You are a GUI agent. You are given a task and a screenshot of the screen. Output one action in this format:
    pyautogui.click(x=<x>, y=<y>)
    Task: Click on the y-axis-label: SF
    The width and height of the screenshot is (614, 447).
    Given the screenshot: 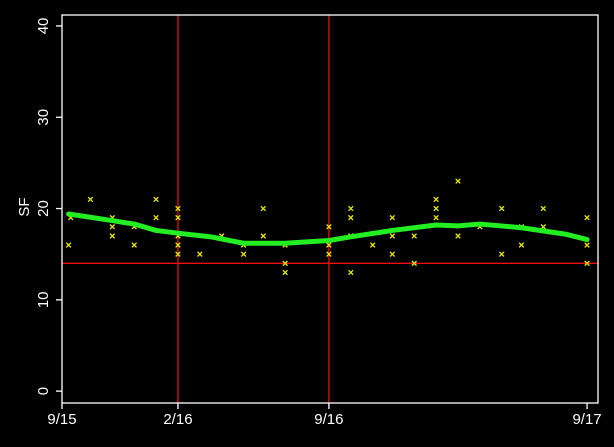 What is the action you would take?
    pyautogui.click(x=24, y=206)
    